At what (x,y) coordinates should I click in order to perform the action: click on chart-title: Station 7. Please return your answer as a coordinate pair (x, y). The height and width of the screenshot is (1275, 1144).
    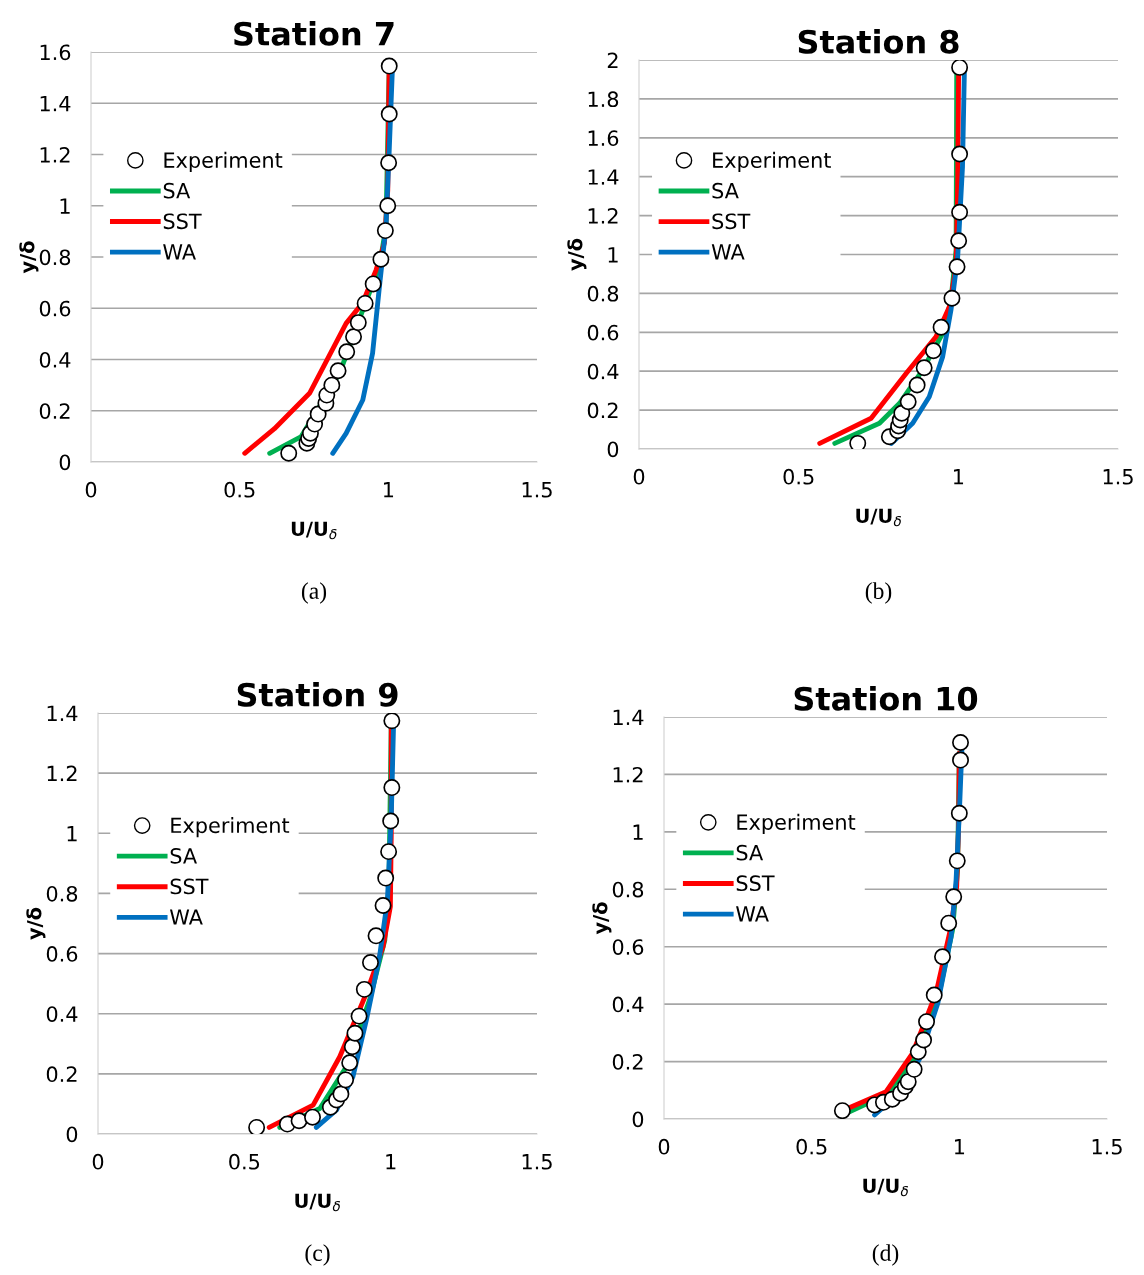
    Looking at the image, I should click on (314, 33).